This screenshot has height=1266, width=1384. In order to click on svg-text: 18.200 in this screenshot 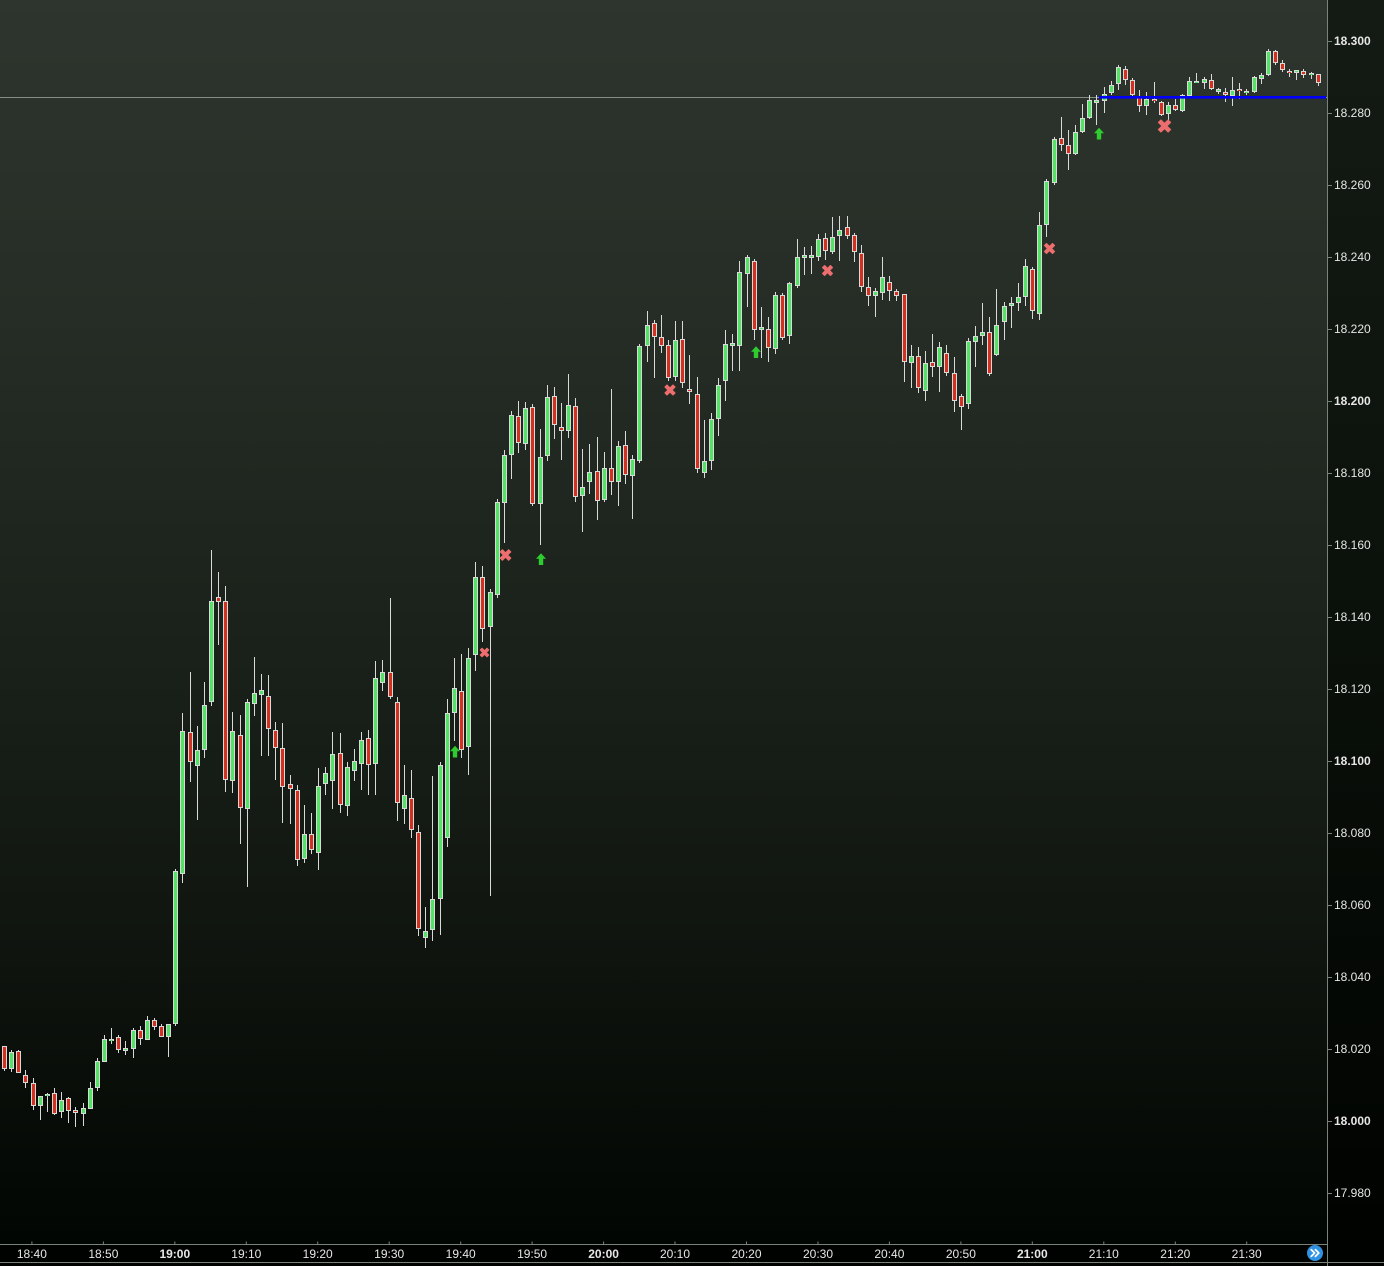, I will do `click(1352, 401)`.